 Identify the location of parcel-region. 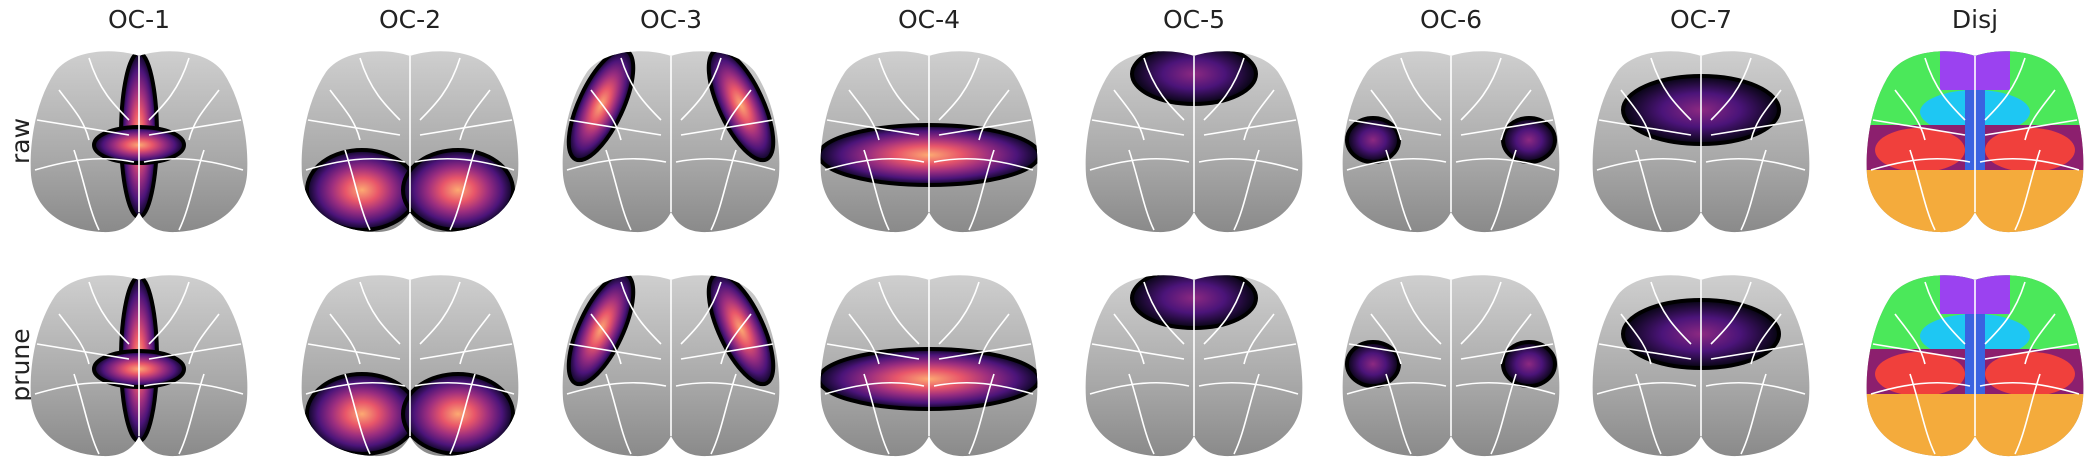
(2030, 150).